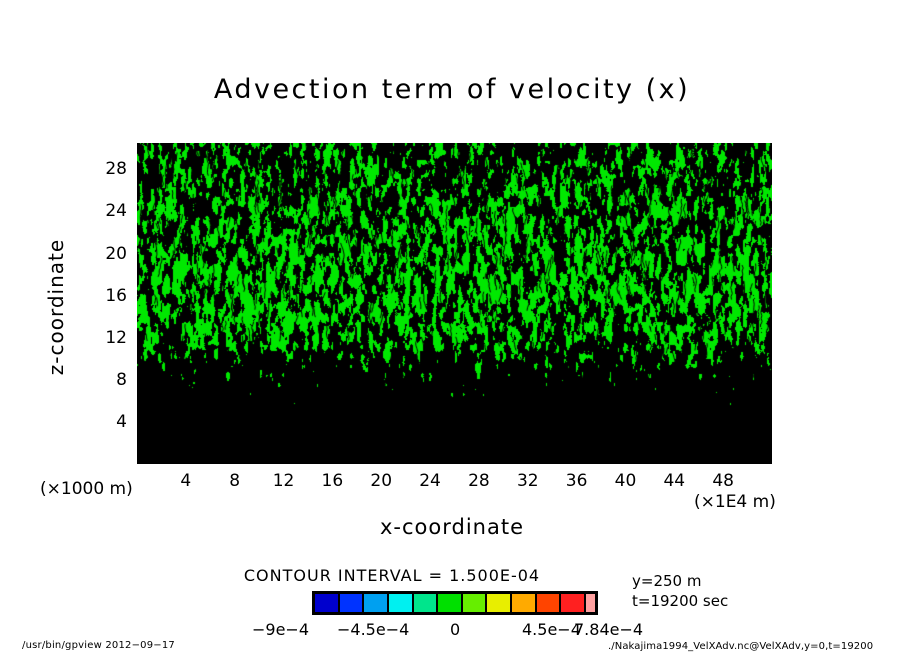 The width and height of the screenshot is (904, 654). I want to click on colorbar-tick-label: −4.5e−4, so click(373, 629).